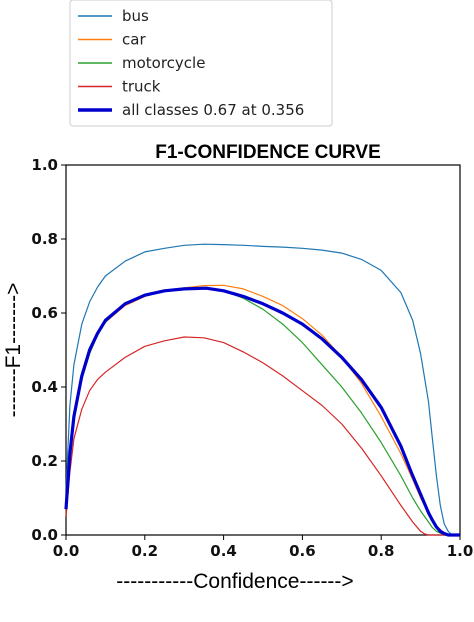  I want to click on x-tick-label: 0.6, so click(302, 551).